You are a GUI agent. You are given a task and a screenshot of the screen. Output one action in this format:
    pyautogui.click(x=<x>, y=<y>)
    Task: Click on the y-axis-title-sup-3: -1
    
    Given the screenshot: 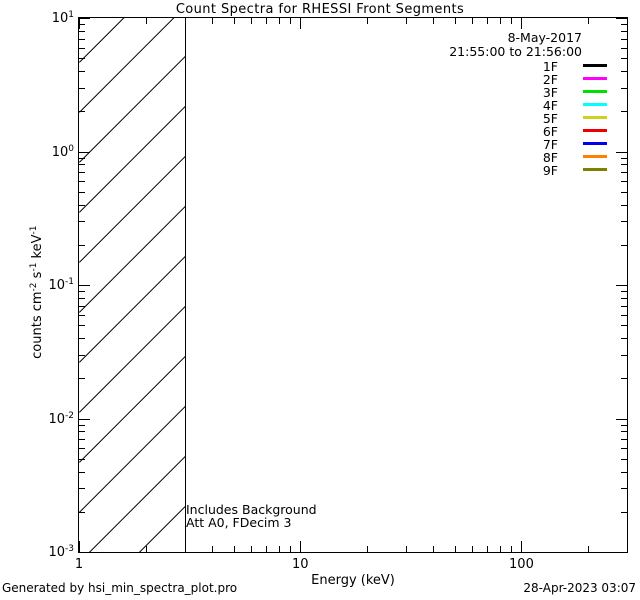 What is the action you would take?
    pyautogui.click(x=33, y=230)
    